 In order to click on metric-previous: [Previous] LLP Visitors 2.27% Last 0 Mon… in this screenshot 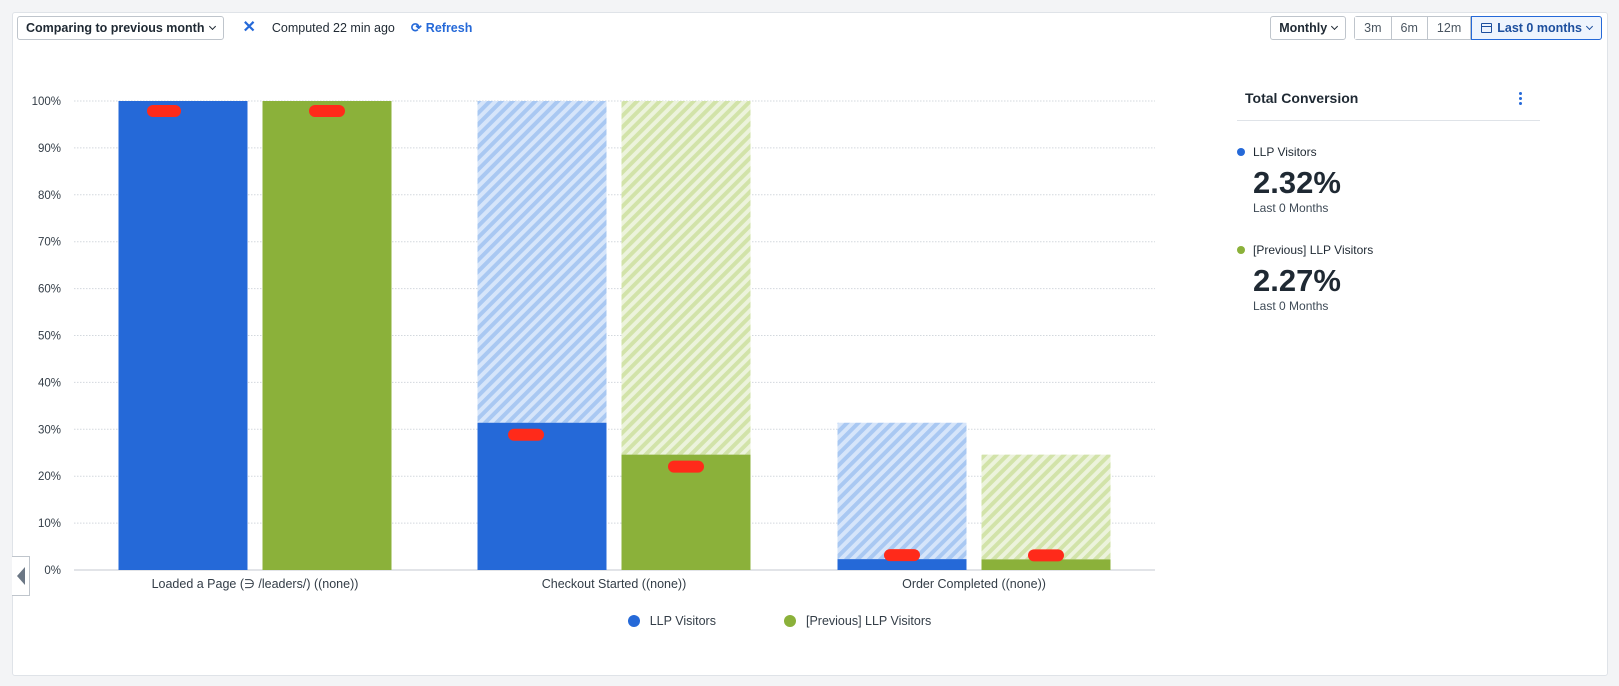, I will do `click(1388, 278)`.